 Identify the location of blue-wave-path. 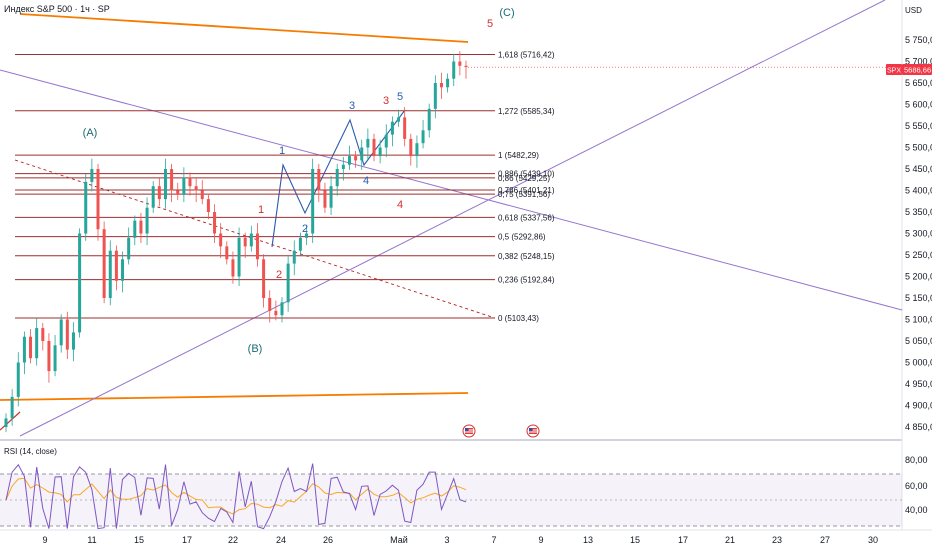
(338, 178).